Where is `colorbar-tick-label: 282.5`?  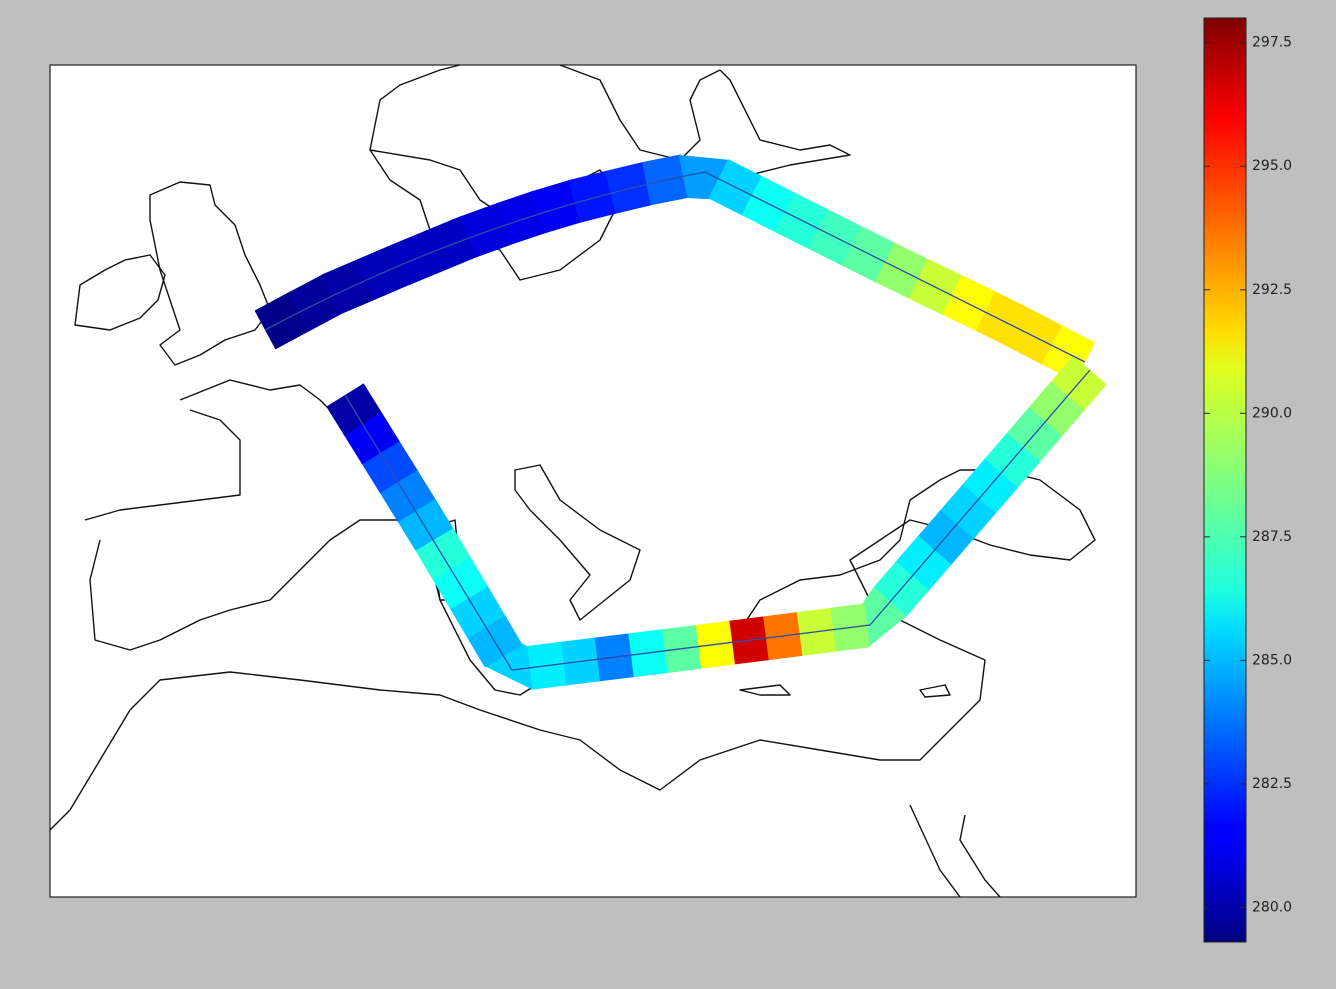 colorbar-tick-label: 282.5 is located at coordinates (1272, 784).